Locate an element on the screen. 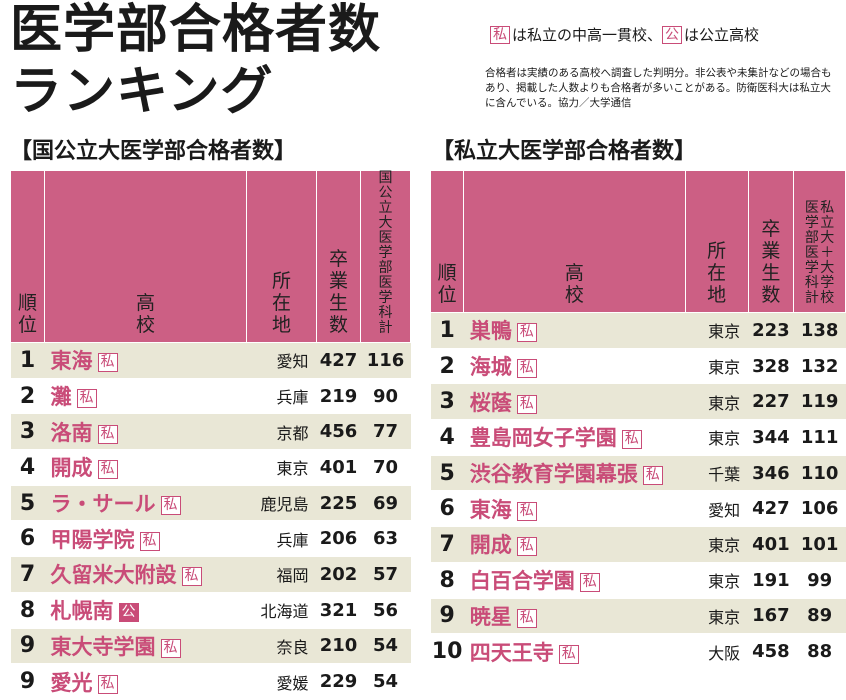 Image resolution: width=846 pixels, height=700 pixels. location-cell: 奈良 is located at coordinates (281, 646).